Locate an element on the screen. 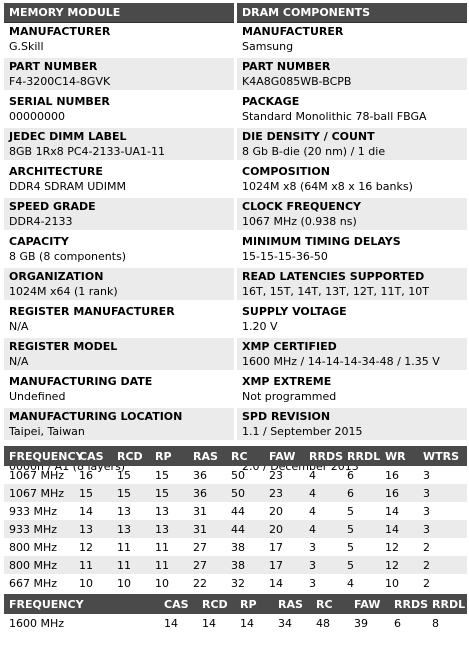  table-row: 1067 MHz 15 15 15 36 50 23 4 6 16 3 is located at coordinates (235, 493).